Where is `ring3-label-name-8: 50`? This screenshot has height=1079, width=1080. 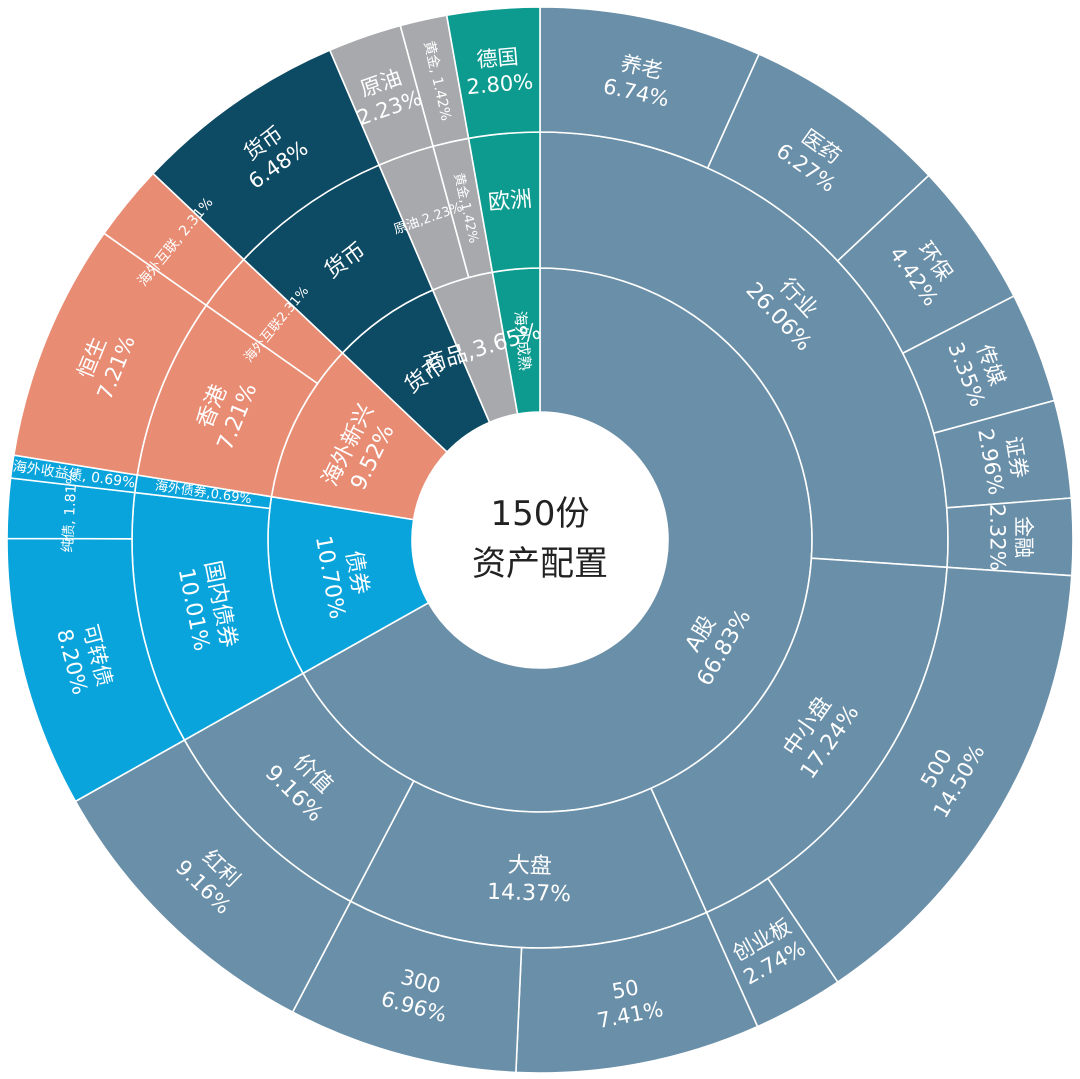
ring3-label-name-8: 50 is located at coordinates (625, 989).